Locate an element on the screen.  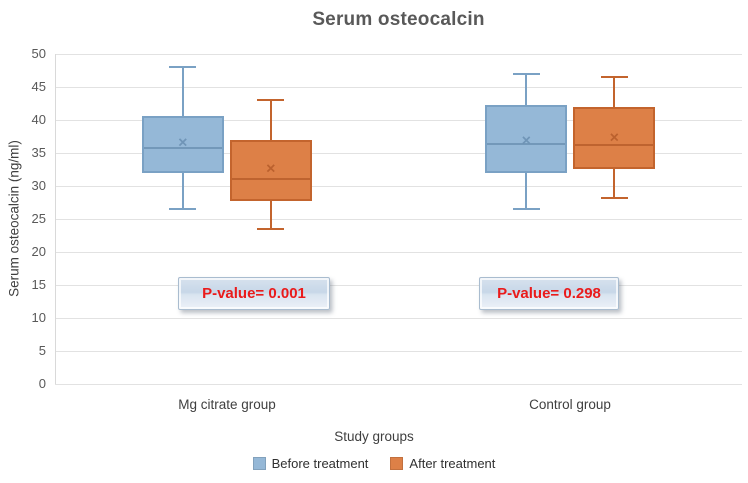
y-tick-label: 15 is located at coordinates (38, 284).